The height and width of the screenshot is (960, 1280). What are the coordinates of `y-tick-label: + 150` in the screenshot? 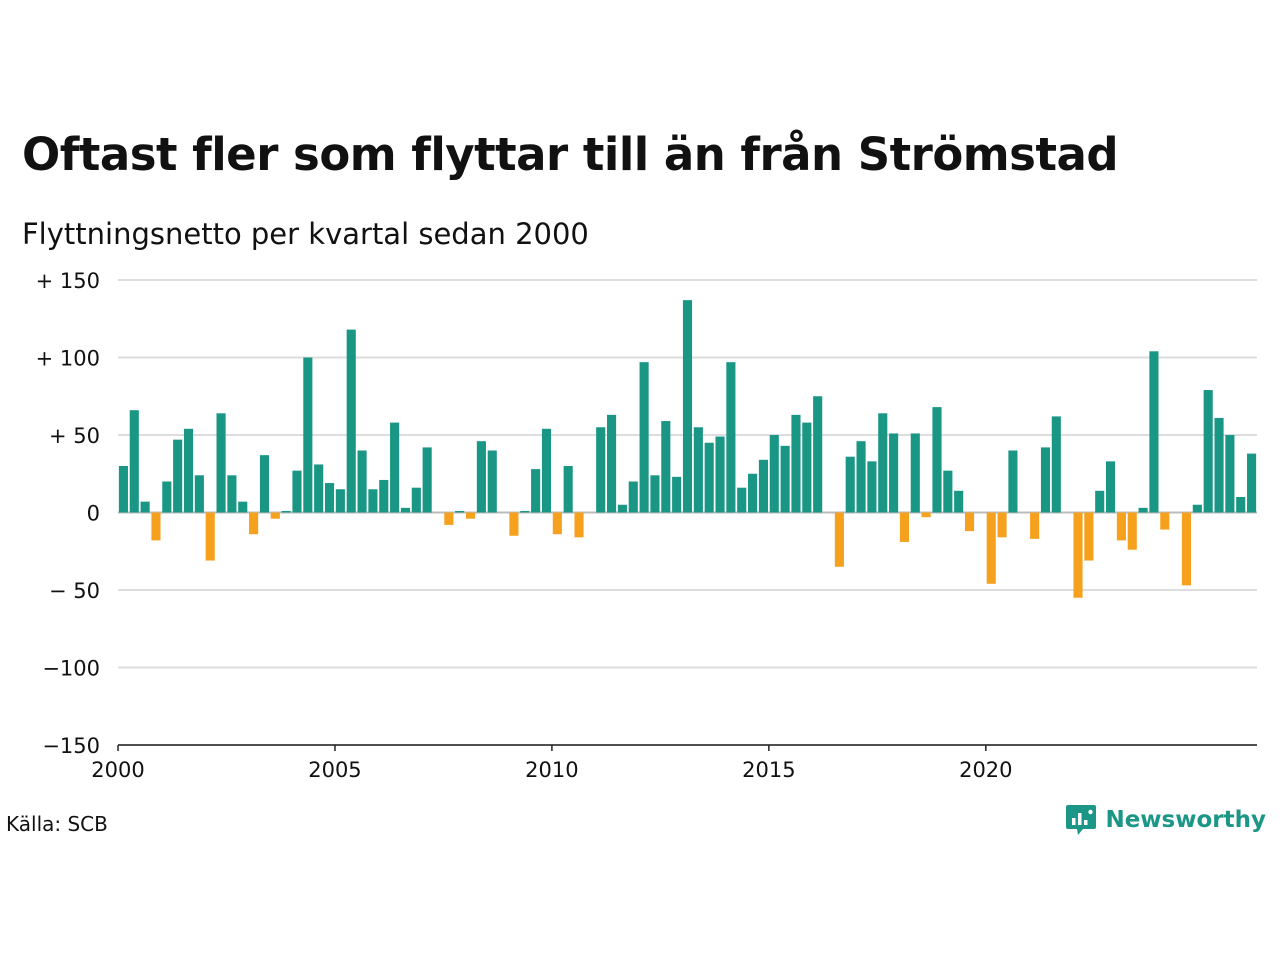 It's located at (68, 281).